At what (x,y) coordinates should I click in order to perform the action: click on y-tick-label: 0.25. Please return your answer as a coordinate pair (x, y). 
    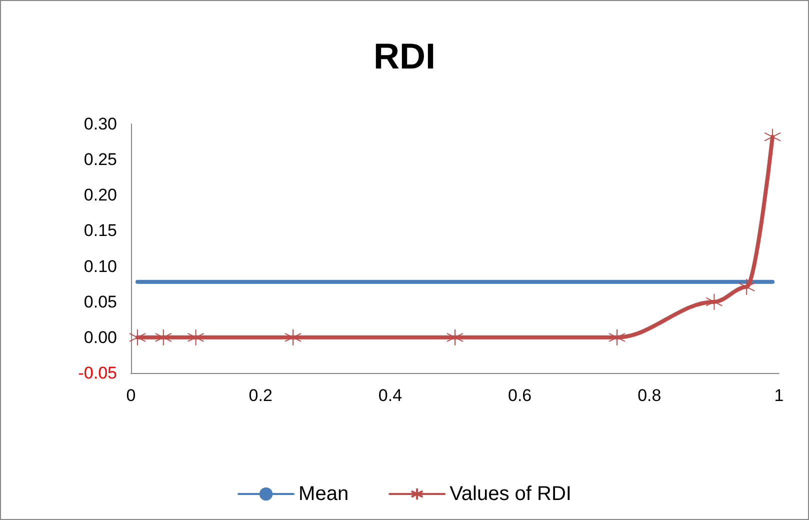
    Looking at the image, I should click on (100, 160).